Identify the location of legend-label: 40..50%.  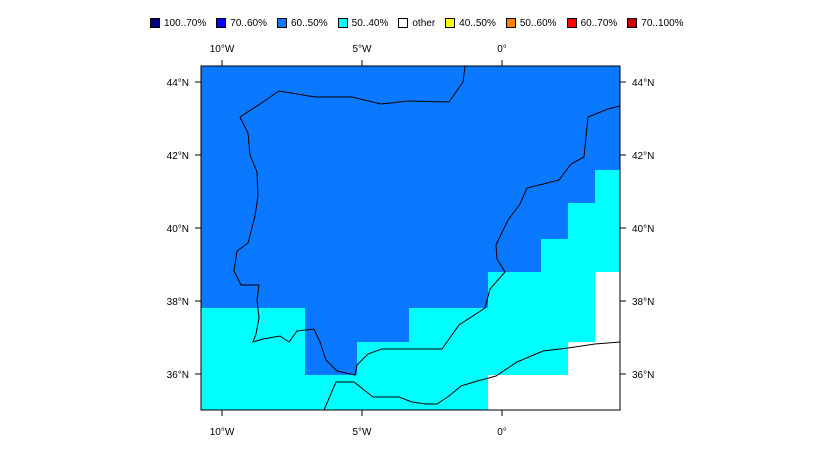
(477, 23).